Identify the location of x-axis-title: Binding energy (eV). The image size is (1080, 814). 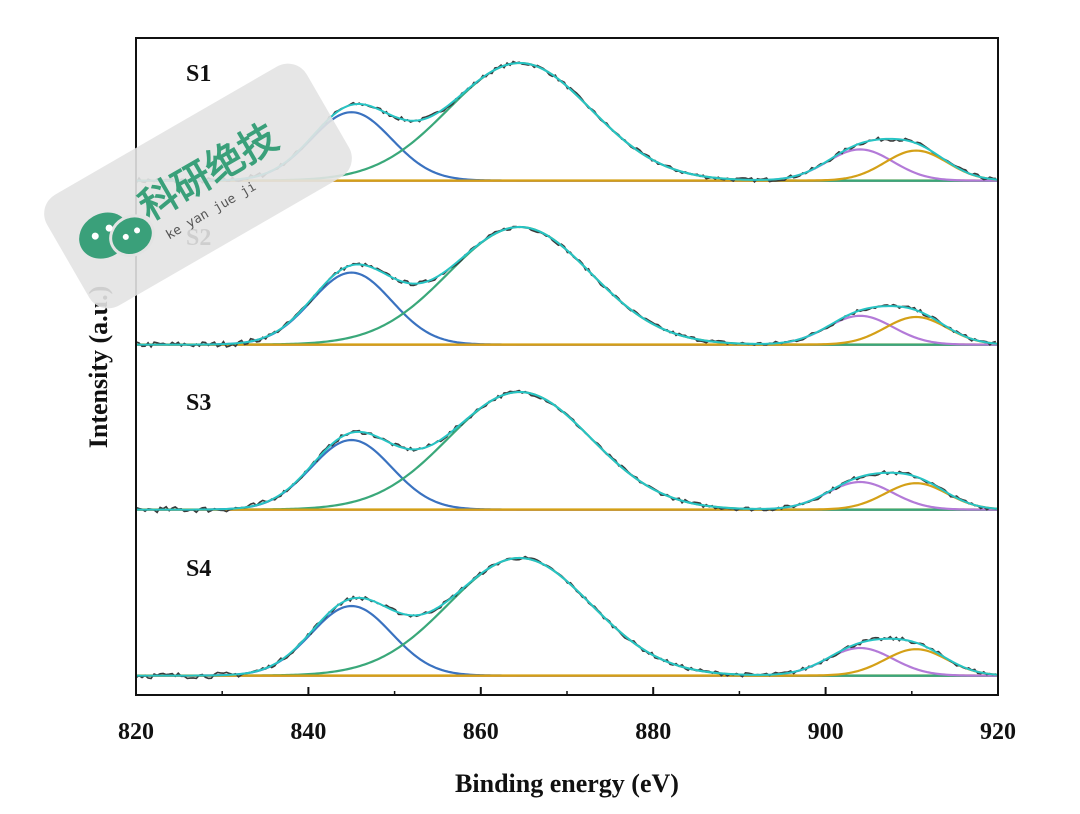
(567, 783).